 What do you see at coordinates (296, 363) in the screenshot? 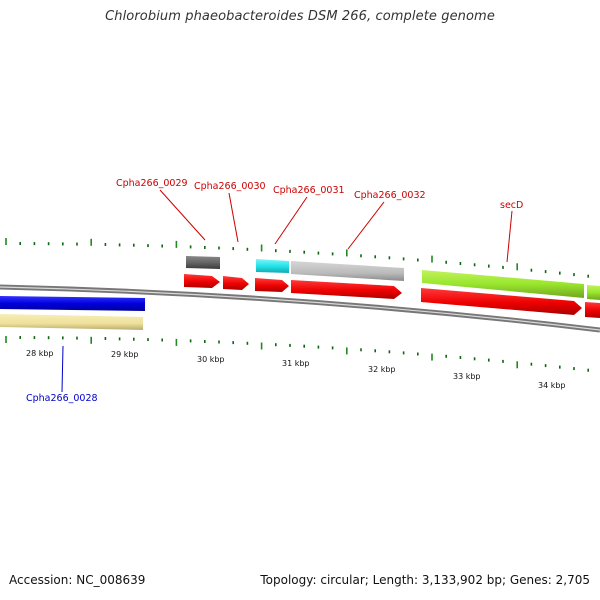
I see `tick-label-31kbp: 31 kbp` at bounding box center [296, 363].